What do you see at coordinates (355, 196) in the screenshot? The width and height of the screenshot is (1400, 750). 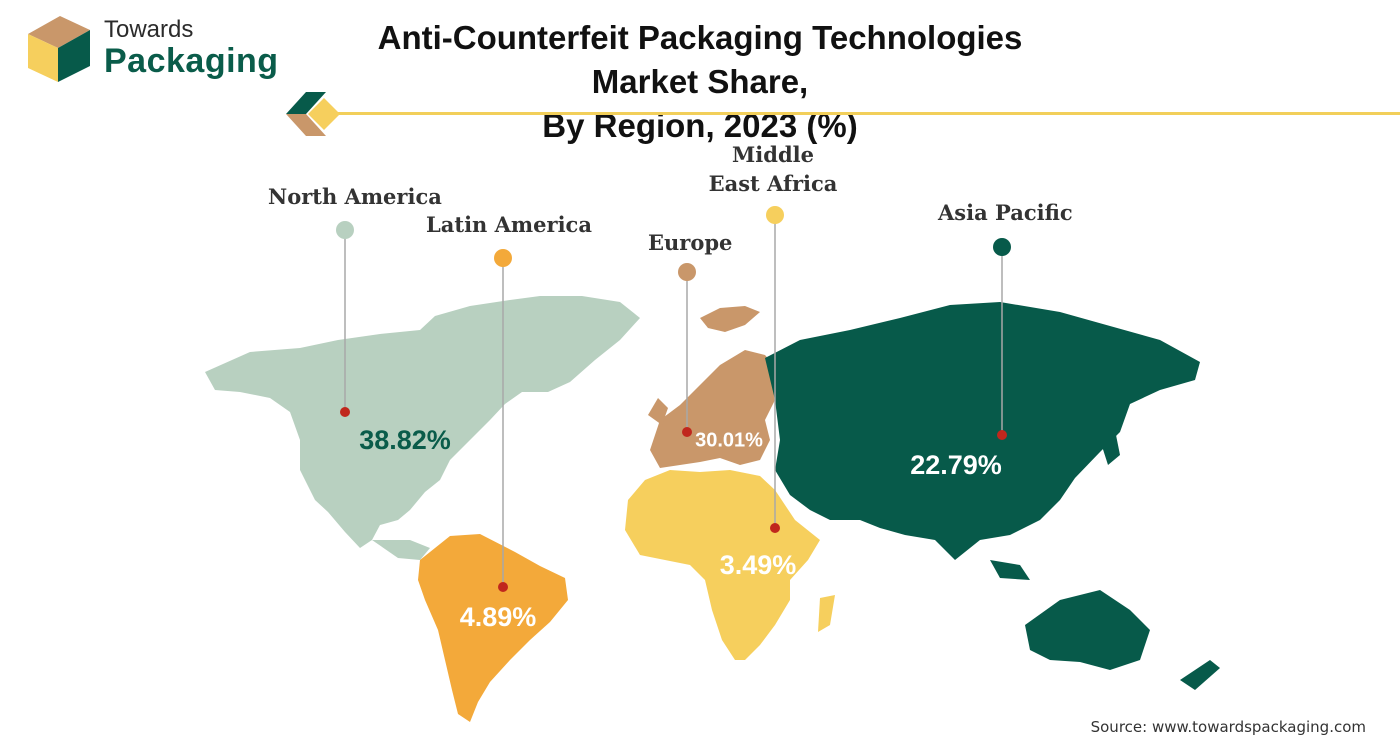 I see `region-label-north-america: North America` at bounding box center [355, 196].